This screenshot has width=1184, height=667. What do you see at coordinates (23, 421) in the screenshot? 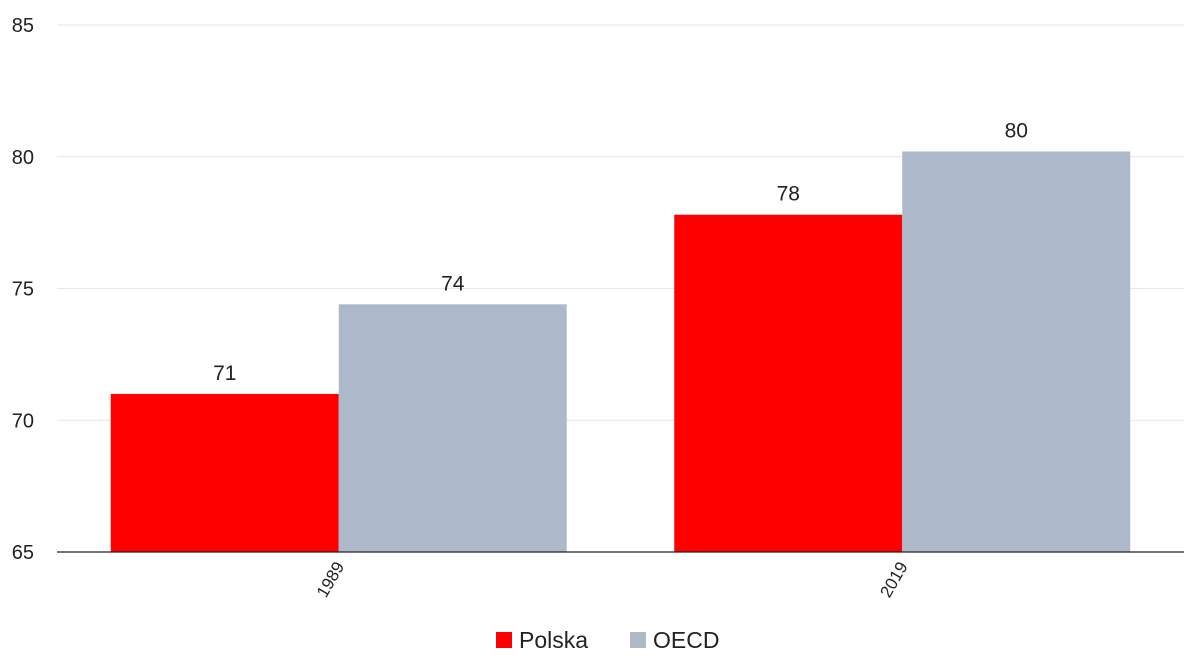
I see `y-tick-label: 70` at bounding box center [23, 421].